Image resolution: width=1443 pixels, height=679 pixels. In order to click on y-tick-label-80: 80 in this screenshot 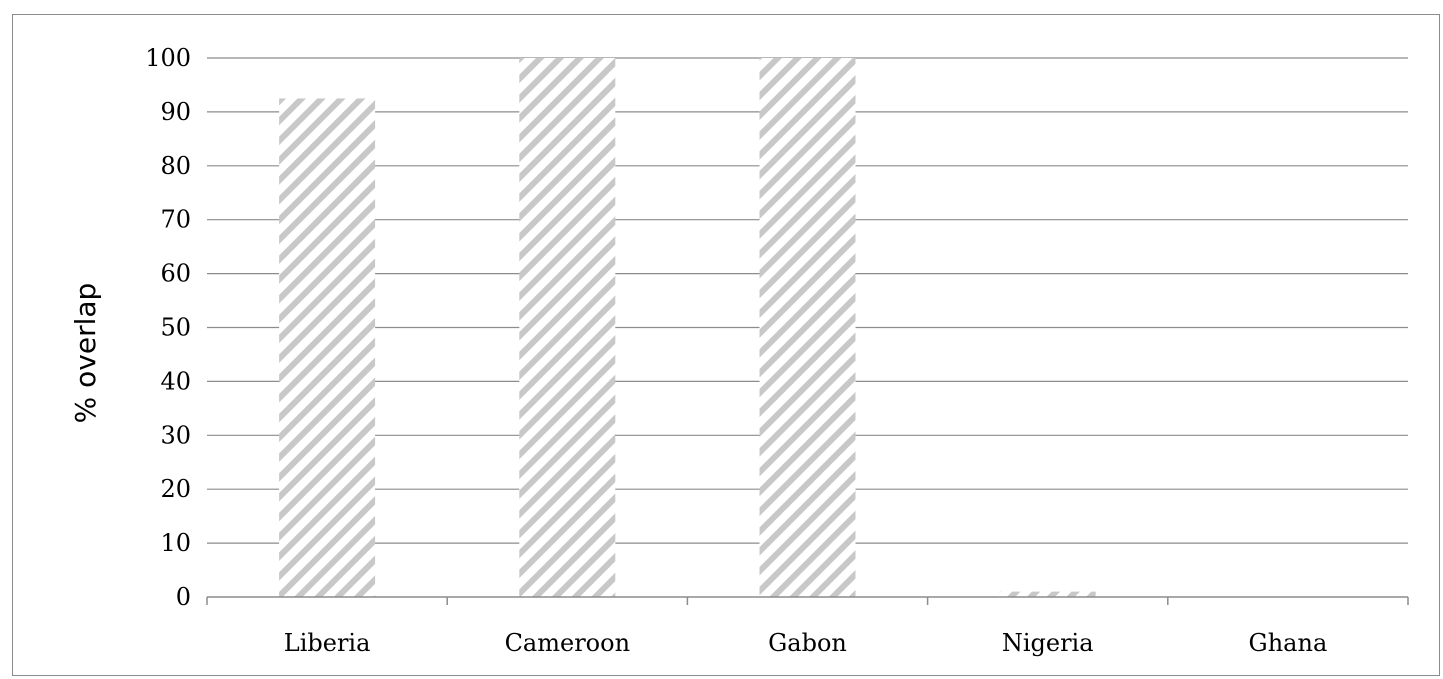, I will do `click(175, 166)`.